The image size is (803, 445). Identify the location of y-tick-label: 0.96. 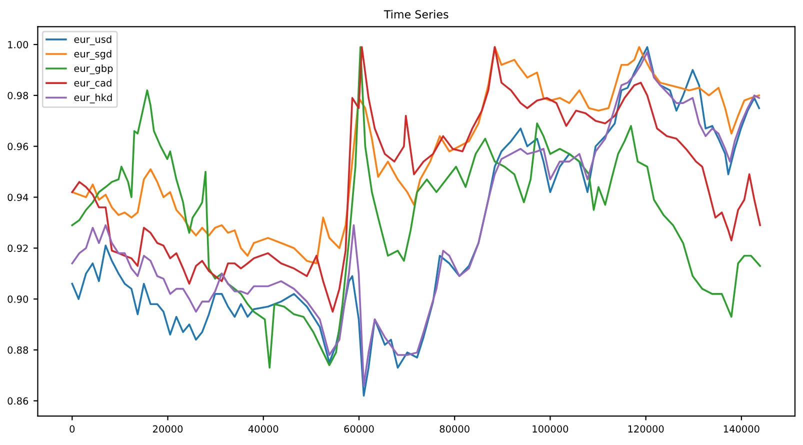
(18, 146).